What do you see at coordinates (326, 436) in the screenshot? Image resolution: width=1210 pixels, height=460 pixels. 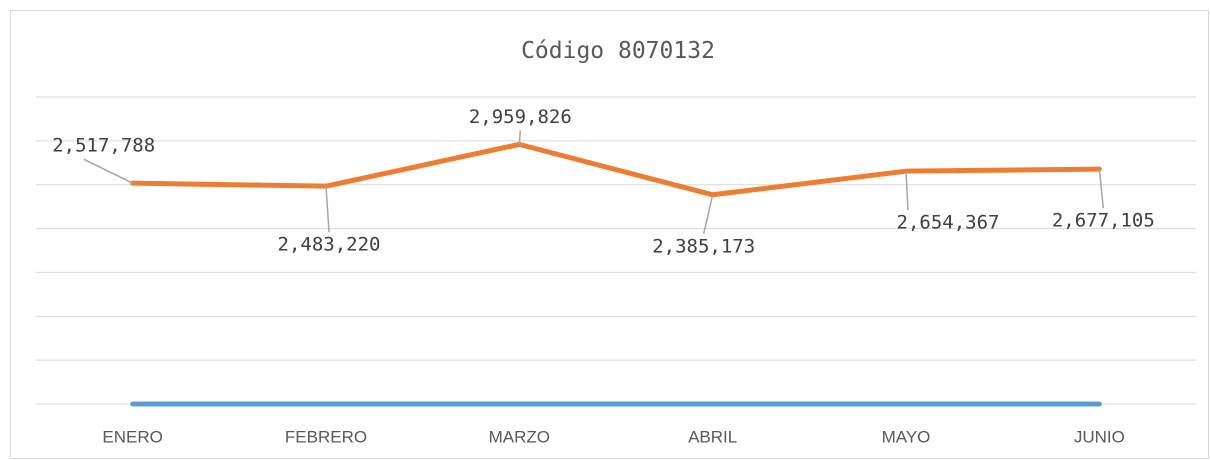 I see `x-tick-label: FEBRERO` at bounding box center [326, 436].